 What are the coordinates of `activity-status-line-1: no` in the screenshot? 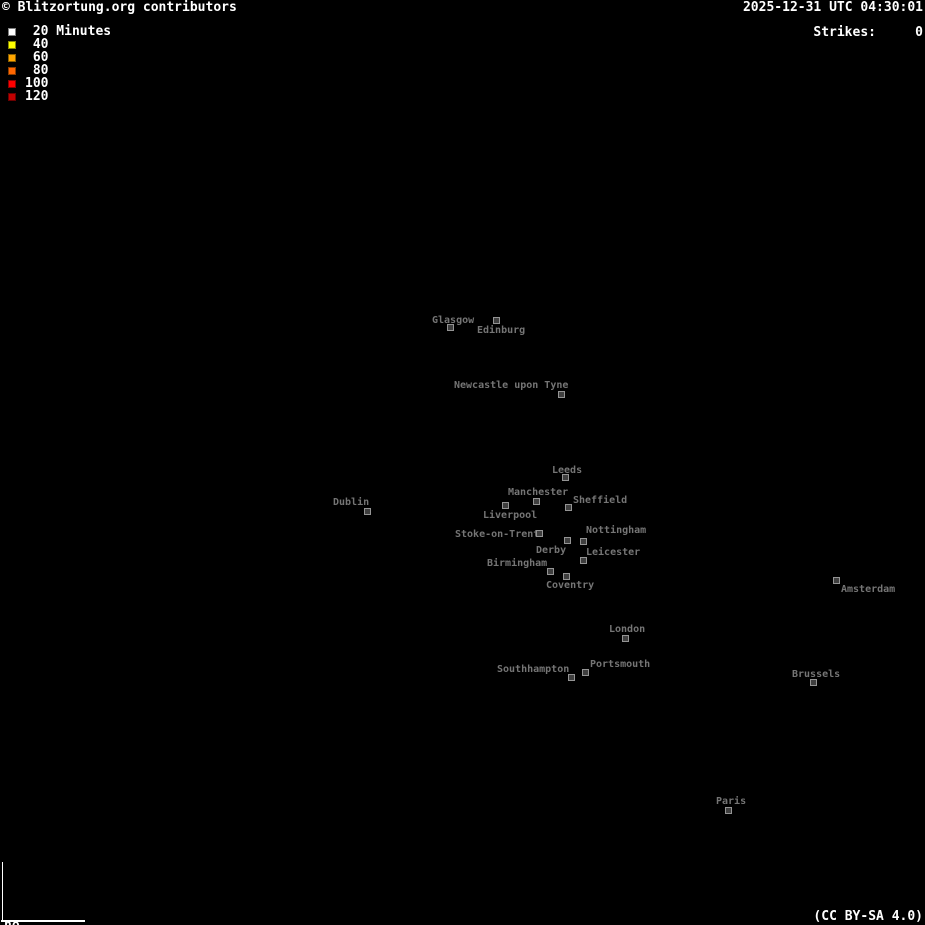 It's located at (35, 922).